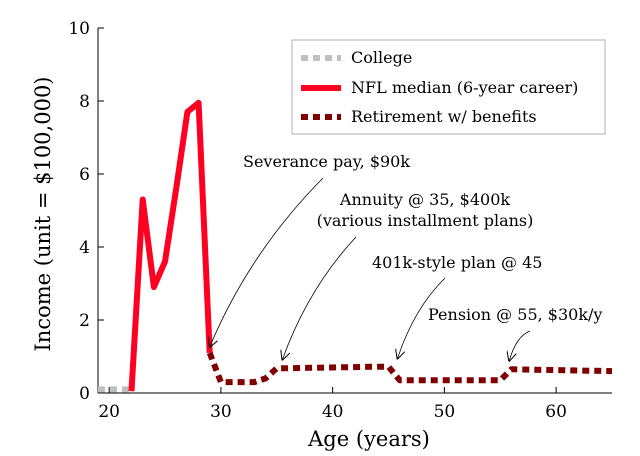  Describe the element at coordinates (109, 412) in the screenshot. I see `x-tick-label-20: 20` at that location.